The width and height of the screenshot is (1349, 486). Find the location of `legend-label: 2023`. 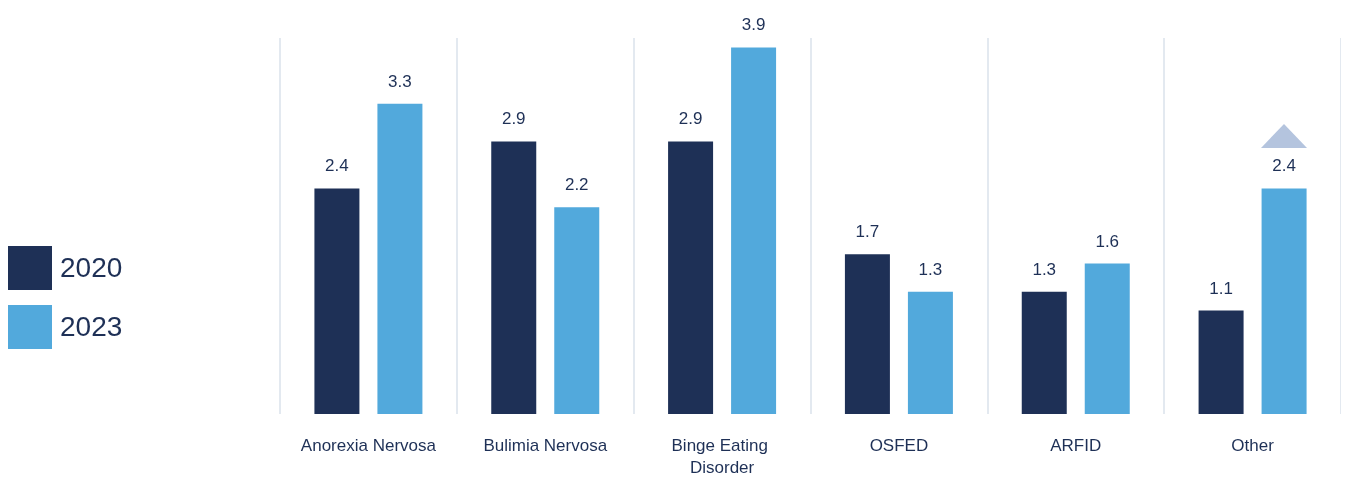

legend-label: 2023 is located at coordinates (91, 327).